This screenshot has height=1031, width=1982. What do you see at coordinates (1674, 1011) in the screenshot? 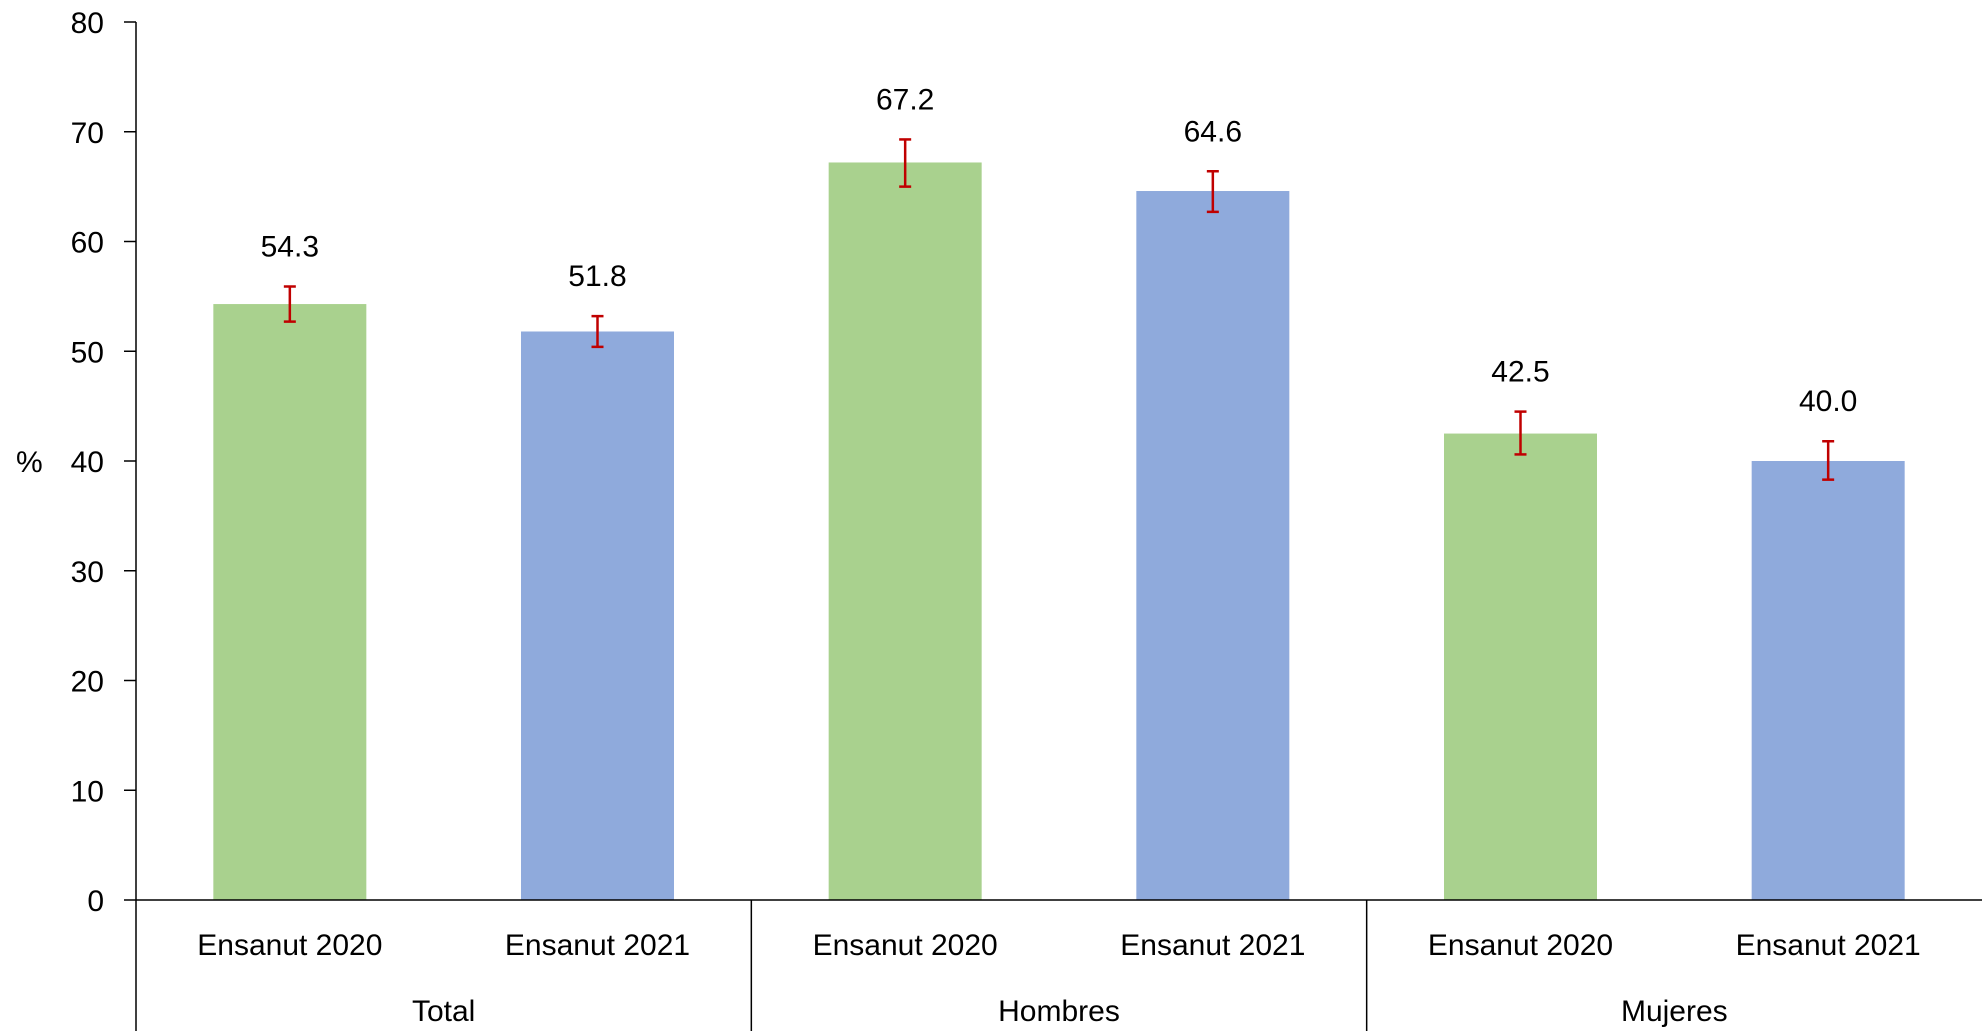
I see `group-label: Mujeres` at bounding box center [1674, 1011].